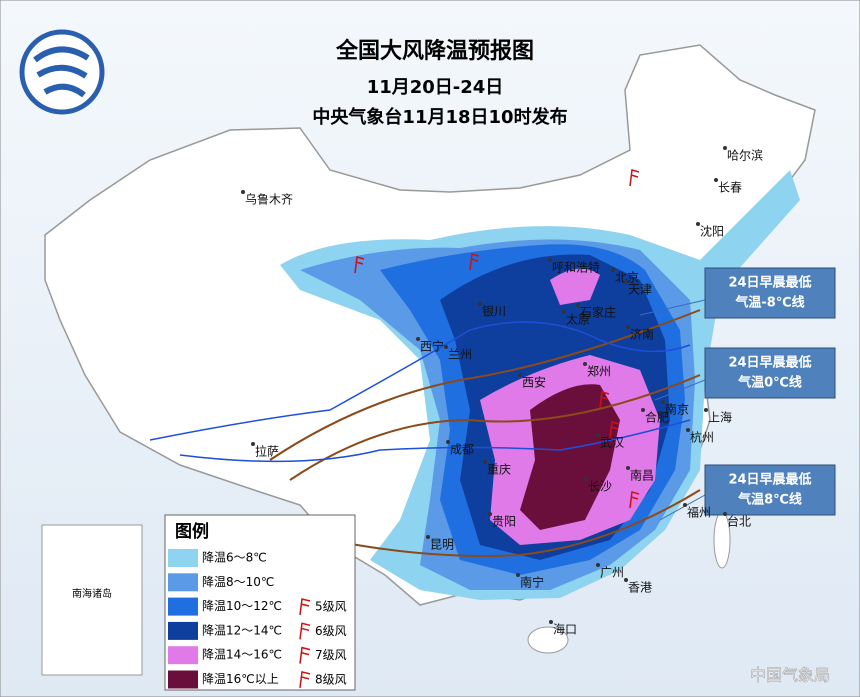 This screenshot has height=697, width=860. I want to click on city-label: 杭州, so click(702, 437).